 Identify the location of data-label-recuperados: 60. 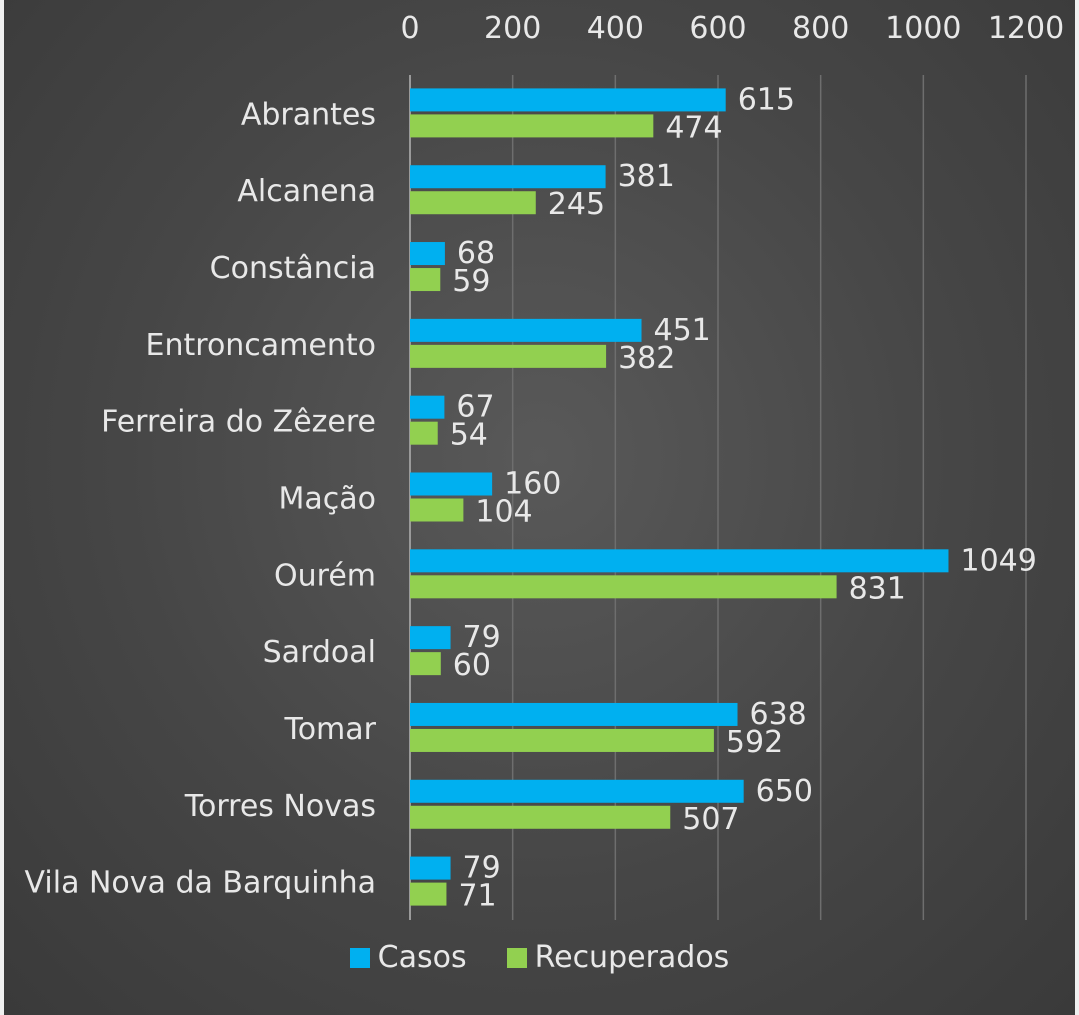
(472, 665).